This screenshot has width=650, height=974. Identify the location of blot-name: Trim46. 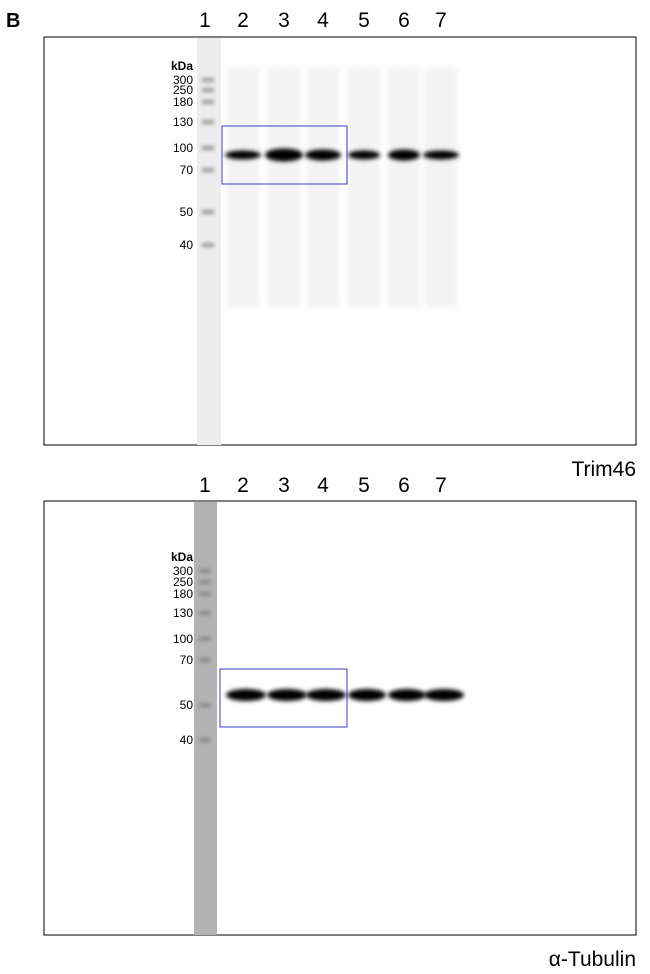
(603, 469).